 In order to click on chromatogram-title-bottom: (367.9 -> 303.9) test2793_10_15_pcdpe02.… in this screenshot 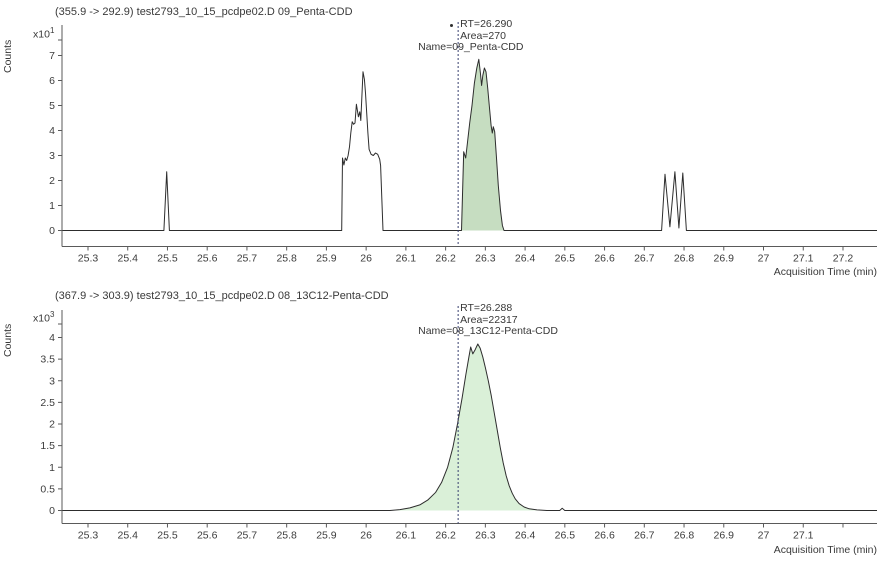, I will do `click(222, 296)`.